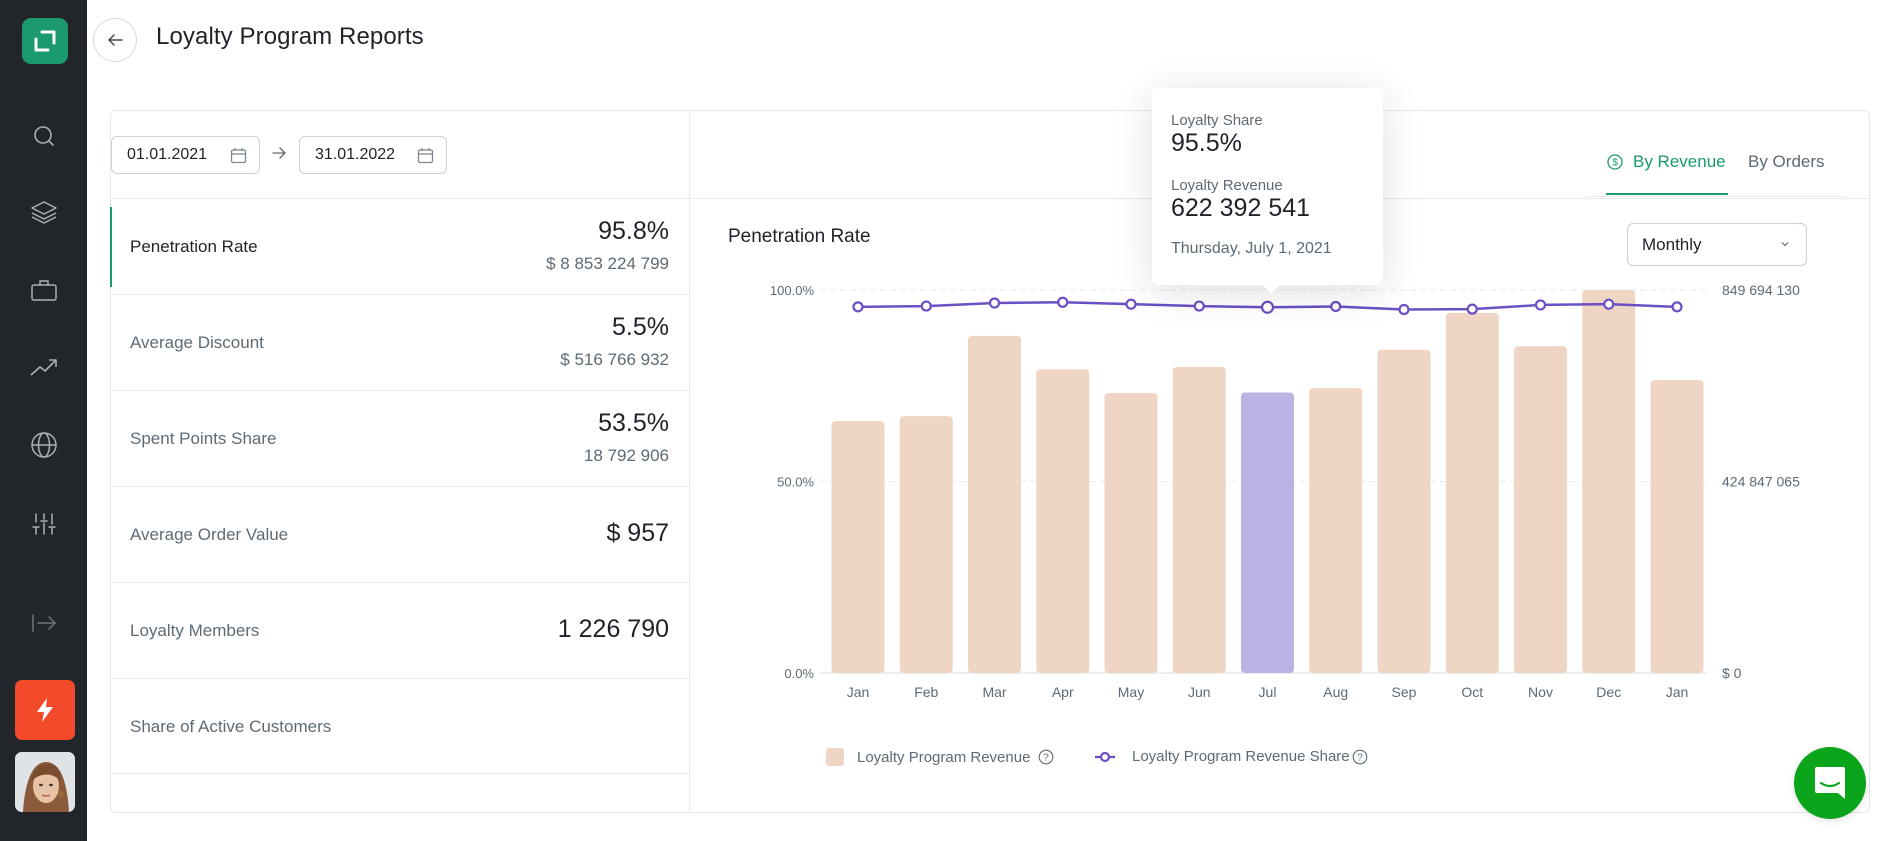 The image size is (1890, 841). I want to click on legend-bar-swatch, so click(835, 757).